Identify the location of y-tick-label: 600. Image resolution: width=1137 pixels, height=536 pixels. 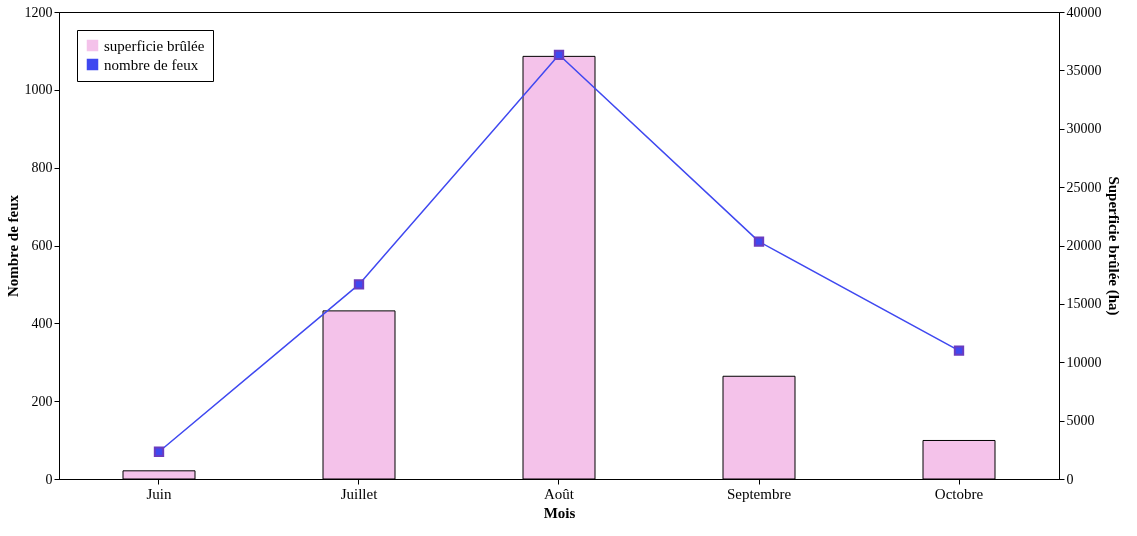
(42, 245).